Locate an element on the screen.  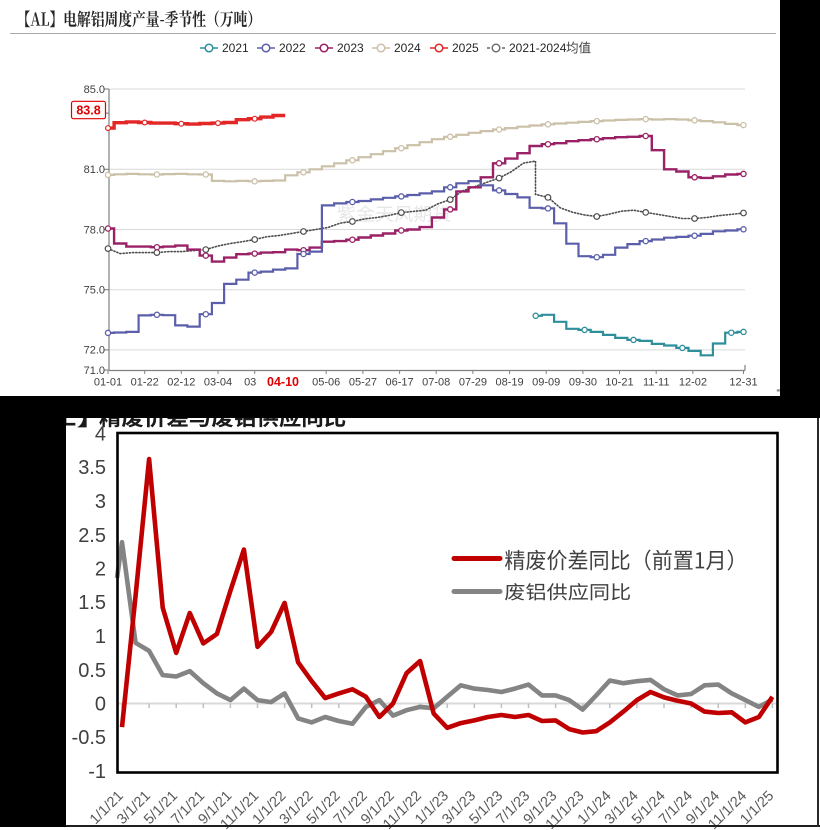
svg-text: 4 is located at coordinates (100, 435).